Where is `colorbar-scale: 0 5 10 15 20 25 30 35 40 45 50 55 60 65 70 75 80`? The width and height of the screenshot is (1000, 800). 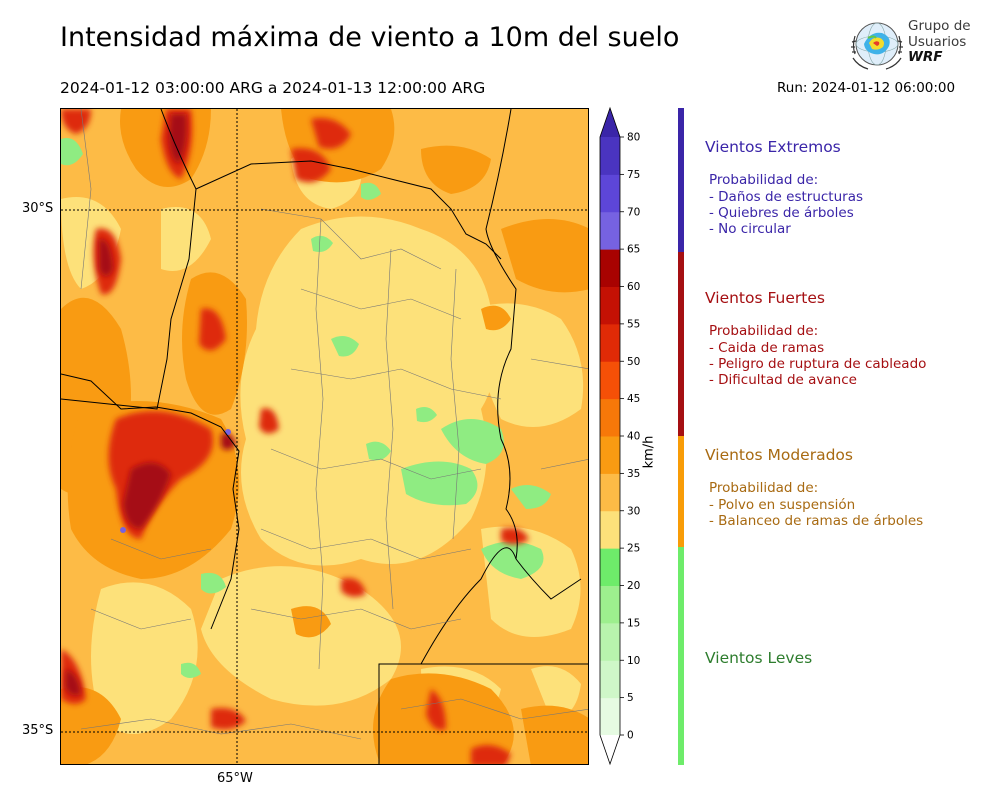 colorbar-scale: 0 5 10 15 20 25 30 35 40 45 50 55 60 65 70 75 80 is located at coordinates (619, 436).